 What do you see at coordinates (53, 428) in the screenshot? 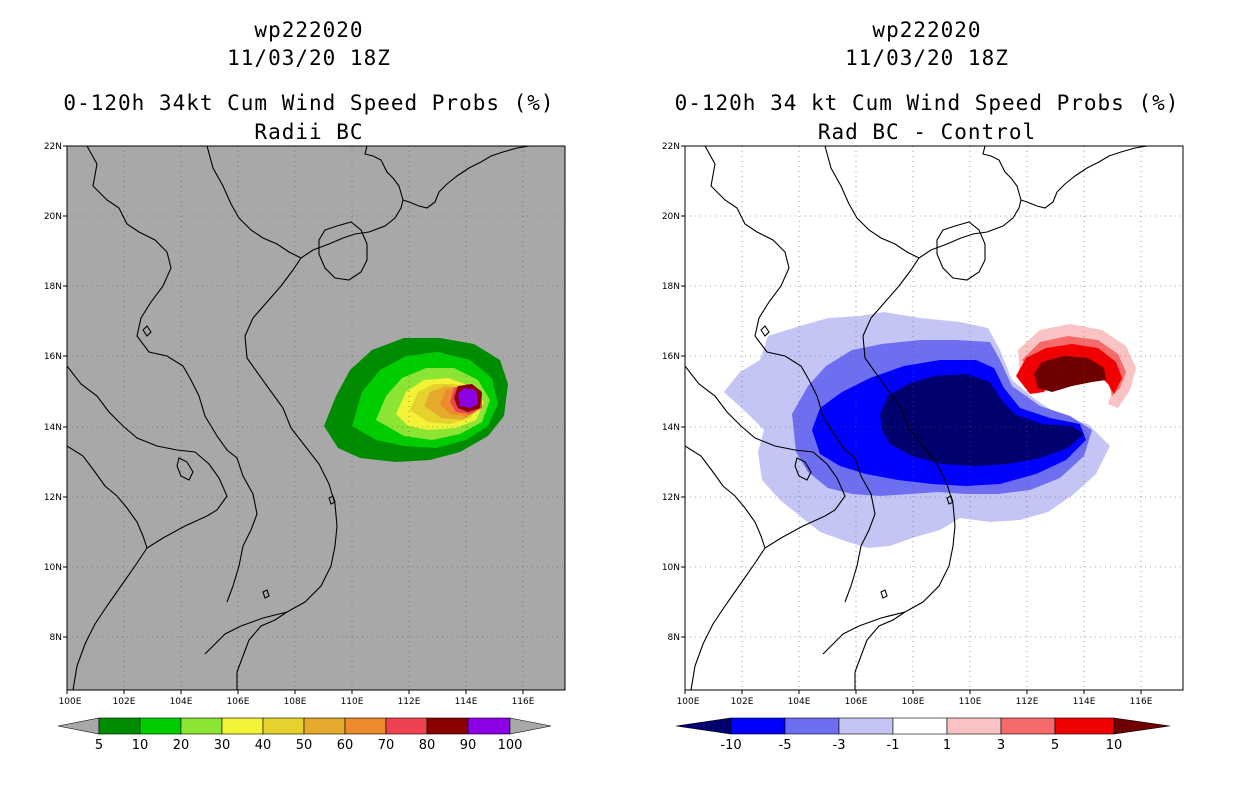
I see `left-lat-label: 14N` at bounding box center [53, 428].